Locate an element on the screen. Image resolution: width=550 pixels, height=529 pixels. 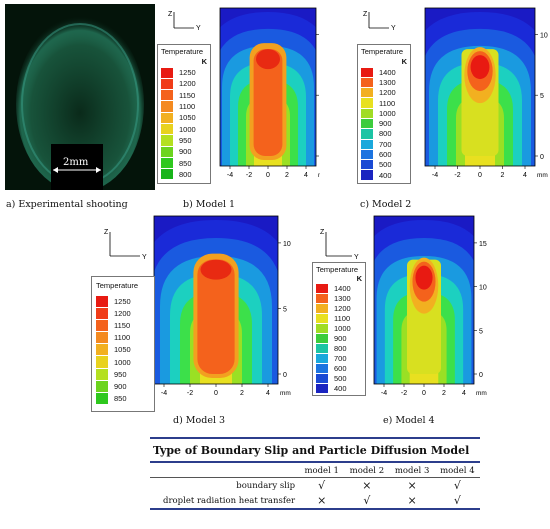
legend-value: 700 is located at coordinates (385, 144).